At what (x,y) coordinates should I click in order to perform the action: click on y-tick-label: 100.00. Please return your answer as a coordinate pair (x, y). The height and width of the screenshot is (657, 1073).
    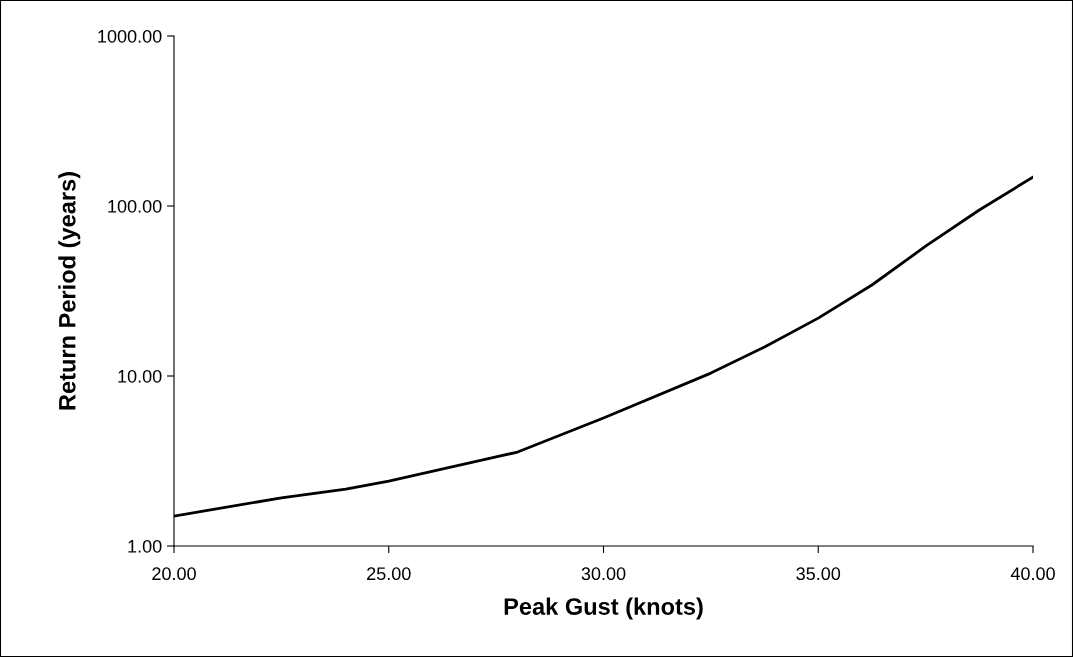
    Looking at the image, I should click on (135, 206).